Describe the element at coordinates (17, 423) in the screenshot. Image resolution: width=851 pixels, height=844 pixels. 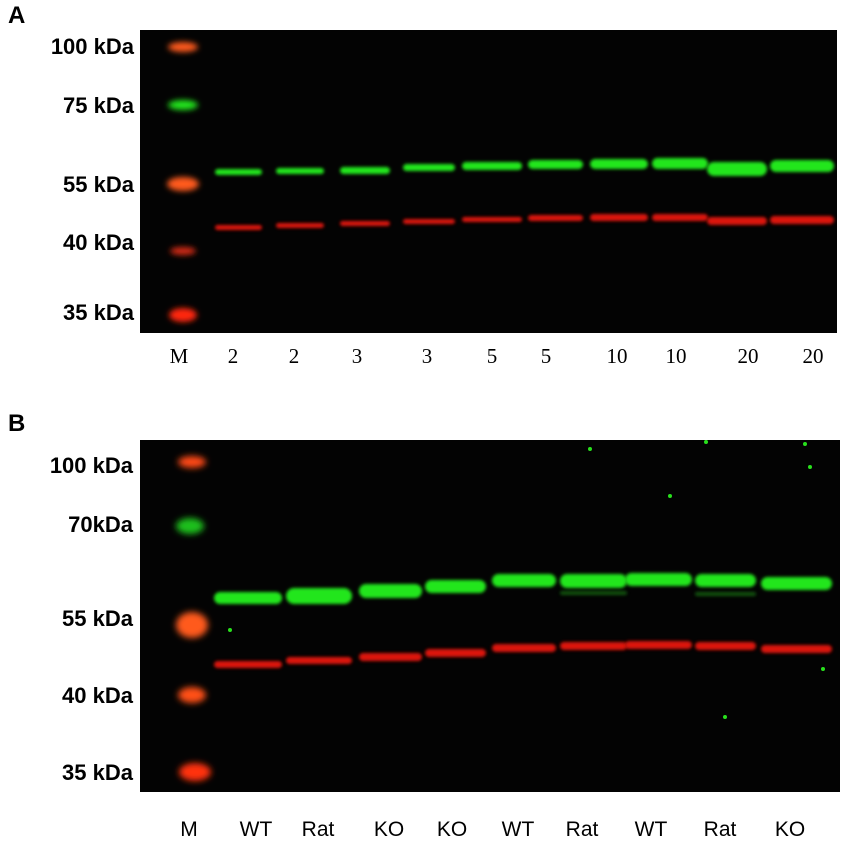
I see `panel-b-letter: B` at that location.